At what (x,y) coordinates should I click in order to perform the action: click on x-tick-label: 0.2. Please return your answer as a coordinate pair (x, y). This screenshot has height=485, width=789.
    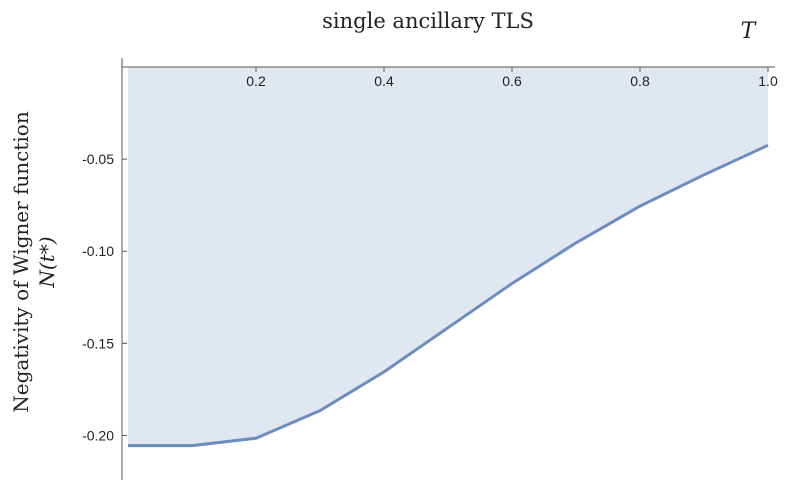
    Looking at the image, I should click on (256, 81).